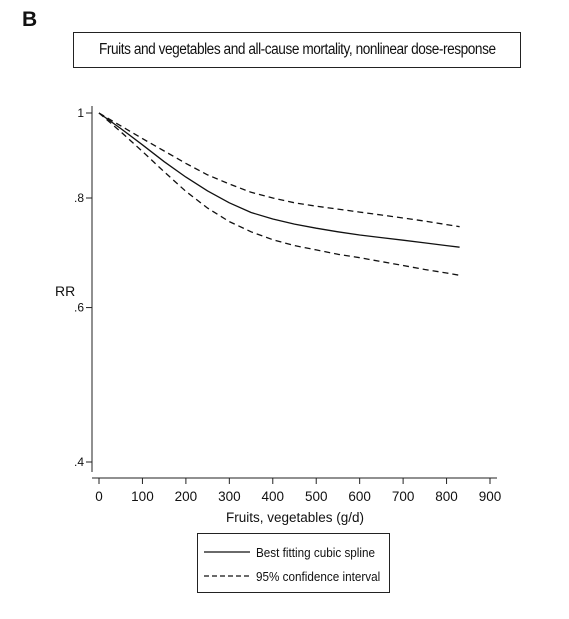  What do you see at coordinates (83, 287) in the screenshot?
I see `y-ticks: .4 .6 .8 1` at bounding box center [83, 287].